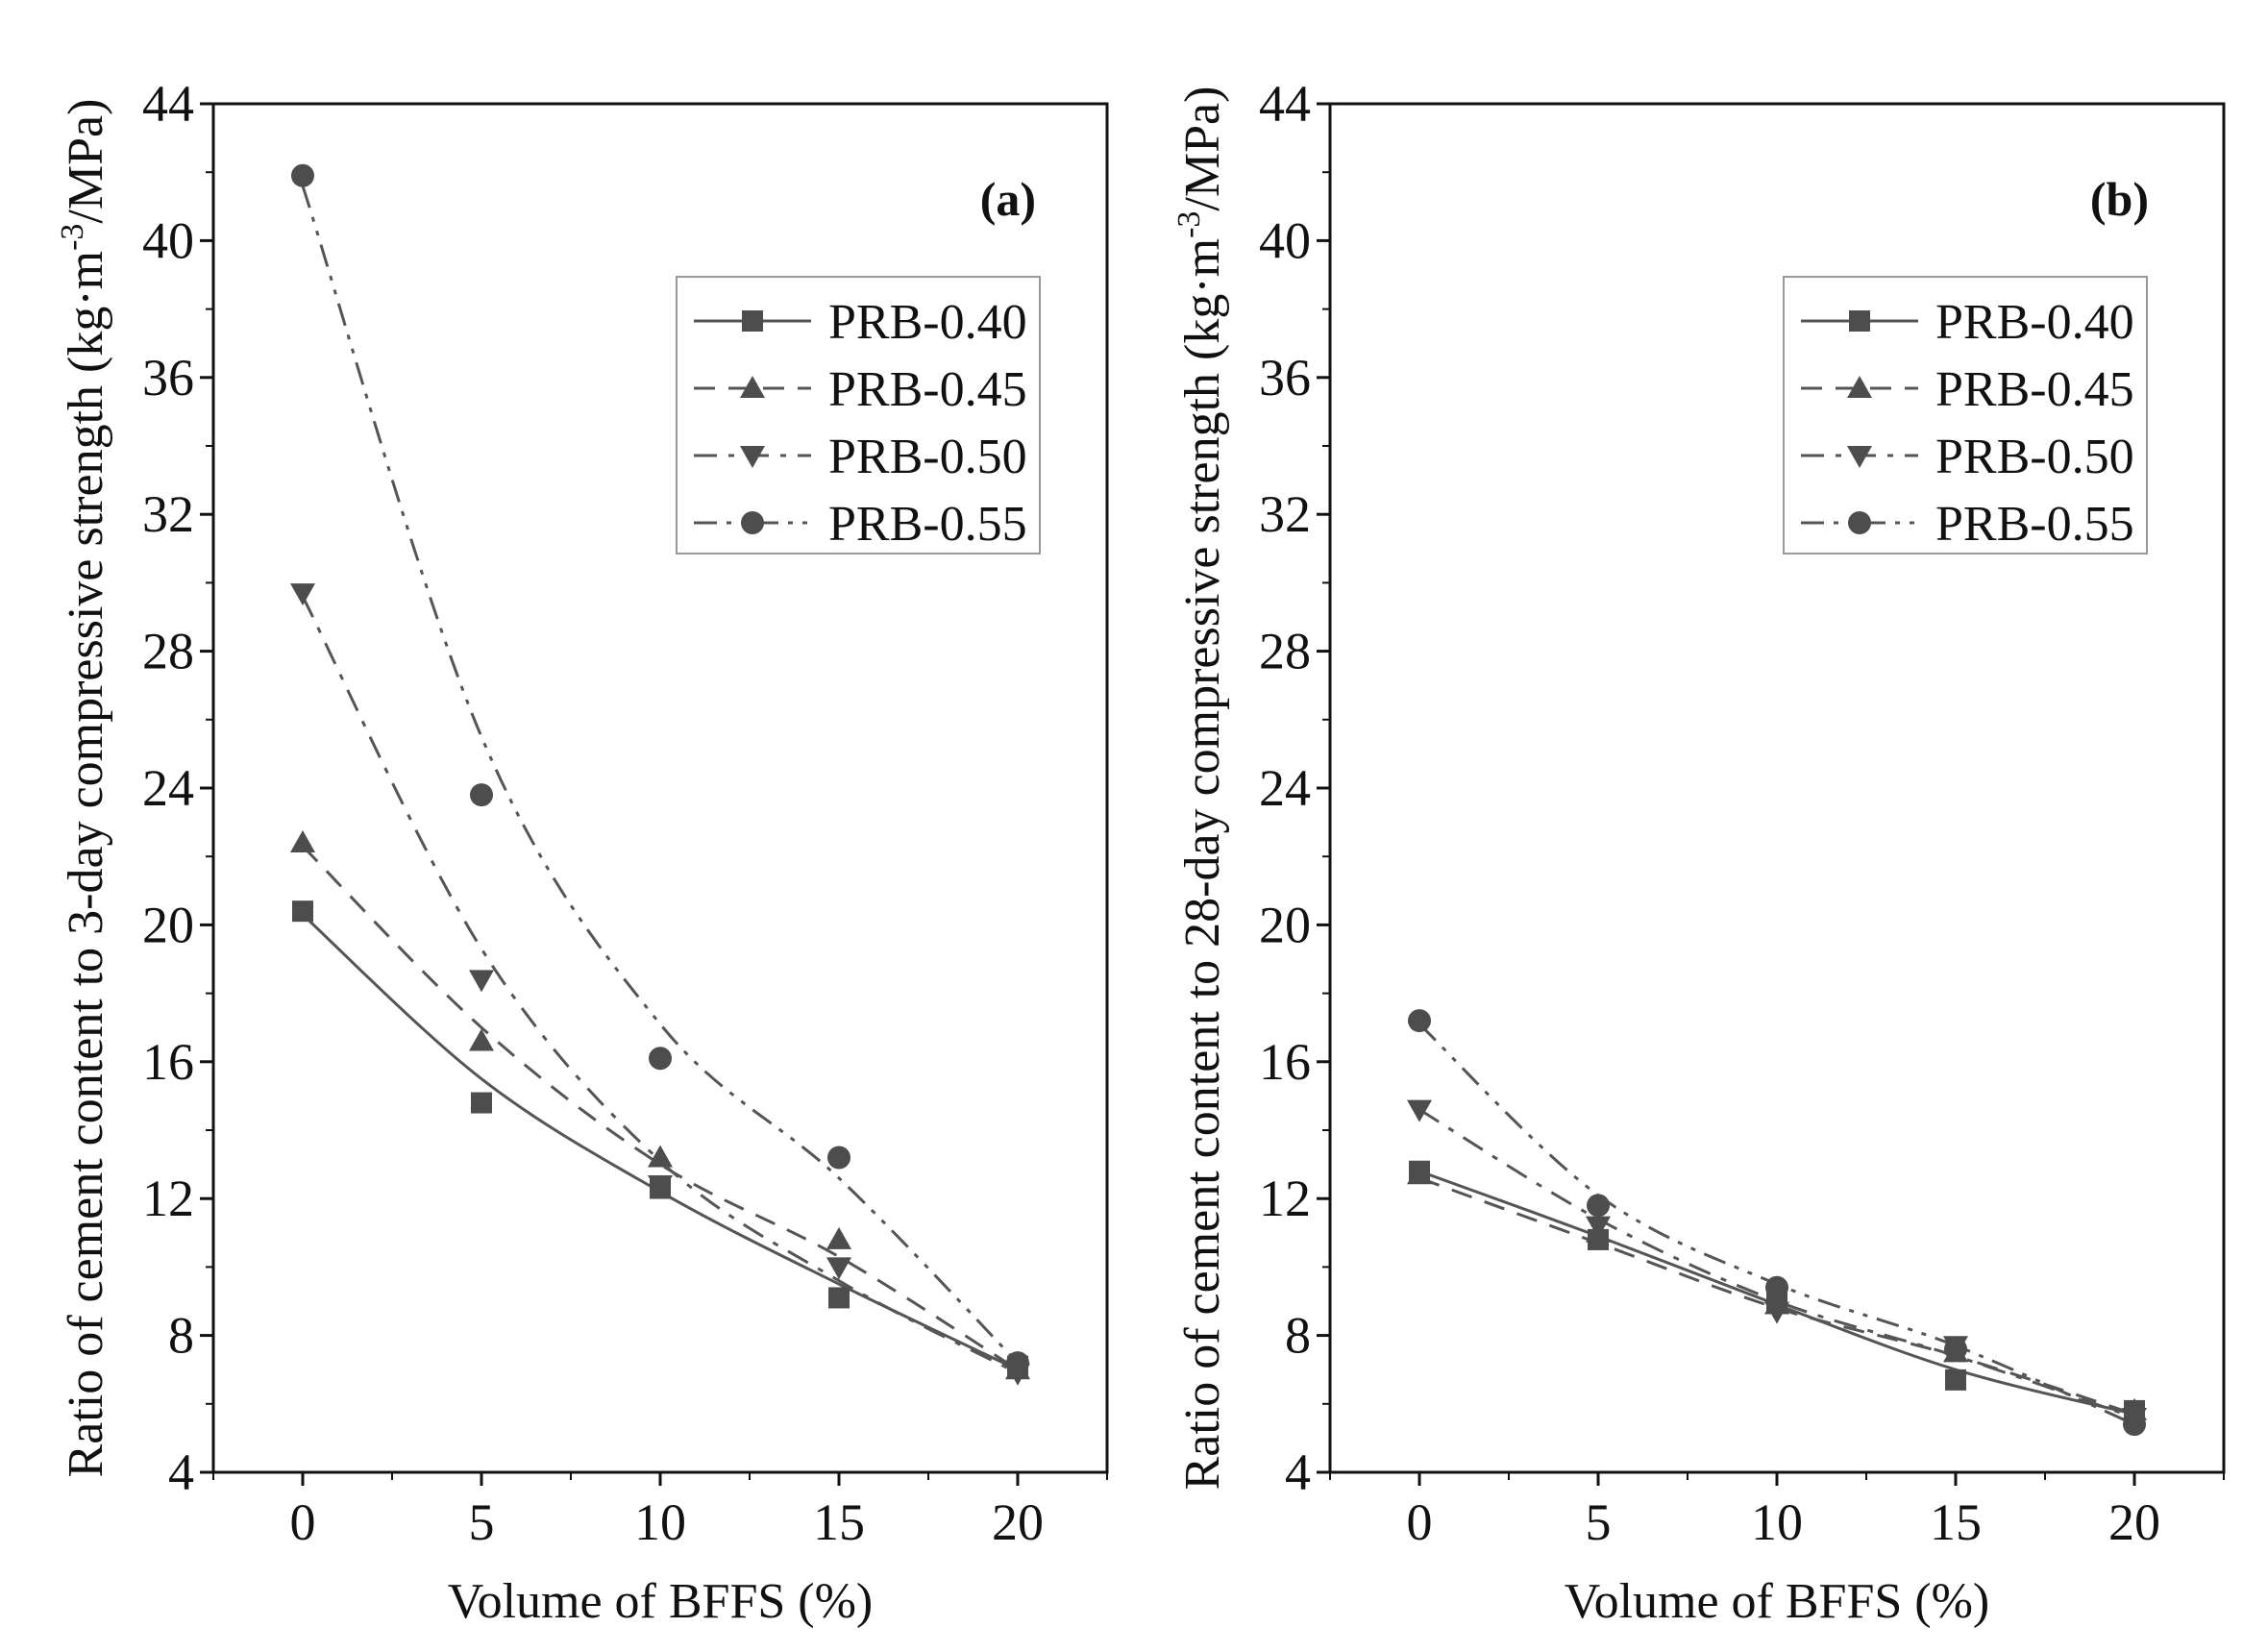 The image size is (2243, 1652). I want to click on legend-label: PRB-0.45, so click(927, 389).